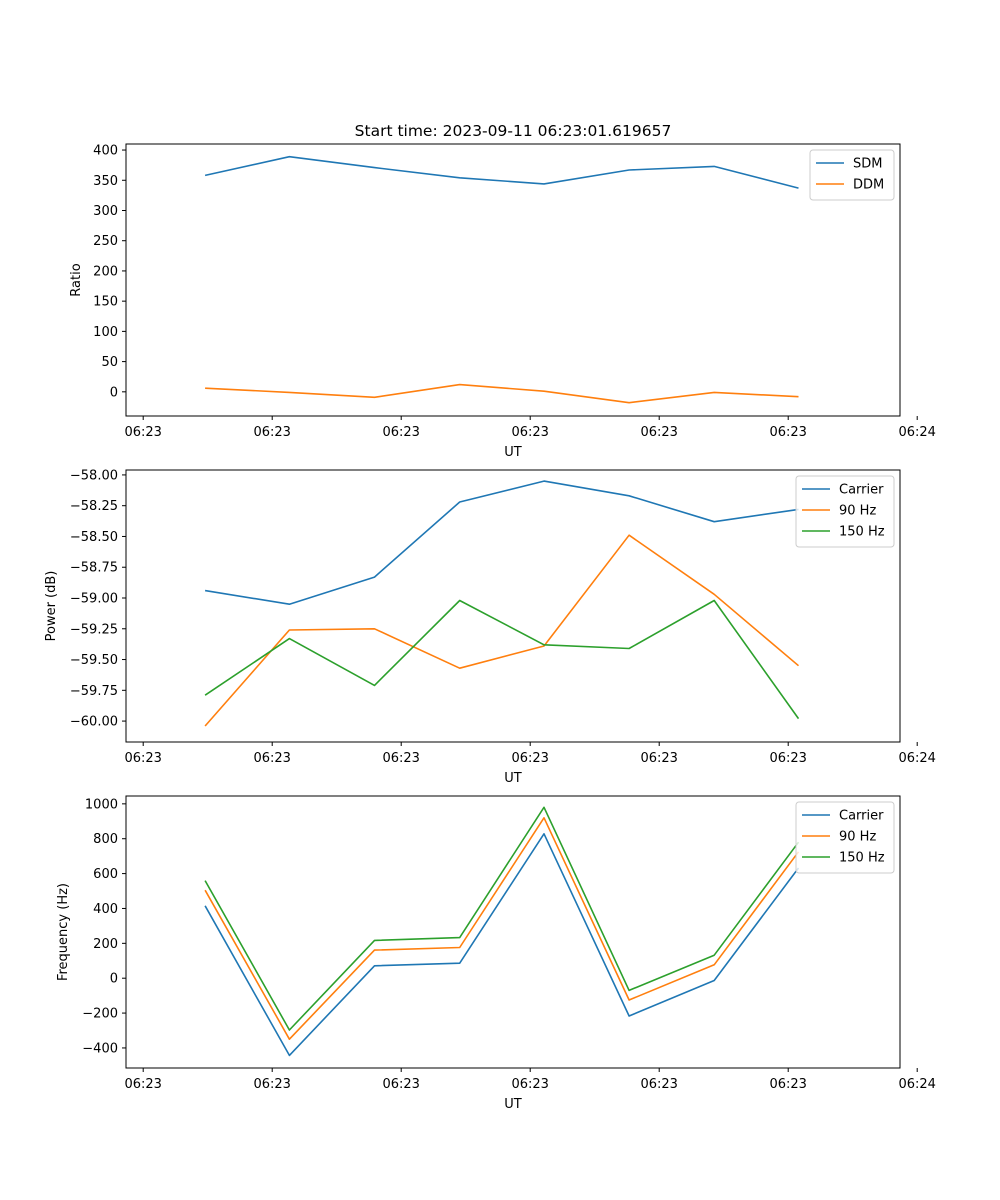  What do you see at coordinates (105, 241) in the screenshot?
I see `y-tick-label: 250` at bounding box center [105, 241].